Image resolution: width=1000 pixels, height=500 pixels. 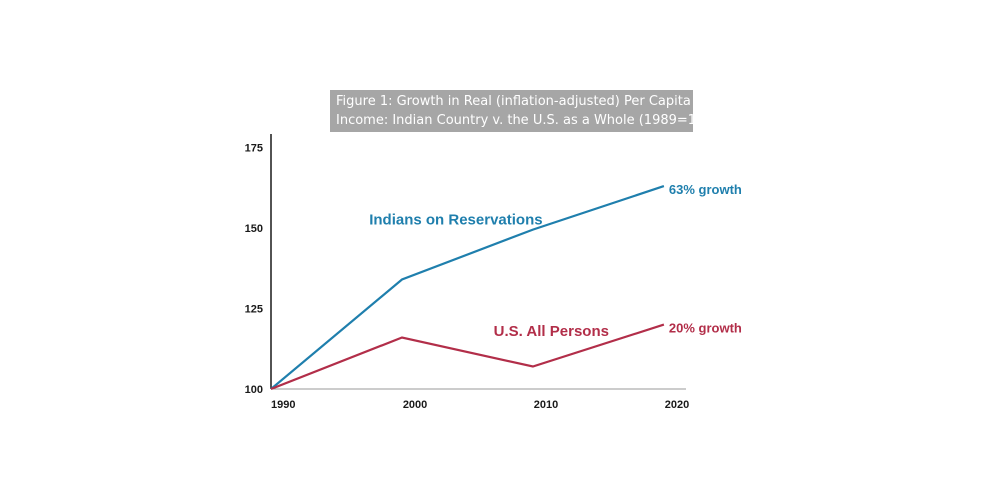 What do you see at coordinates (705, 328) in the screenshot?
I see `growth-label: 20% growth` at bounding box center [705, 328].